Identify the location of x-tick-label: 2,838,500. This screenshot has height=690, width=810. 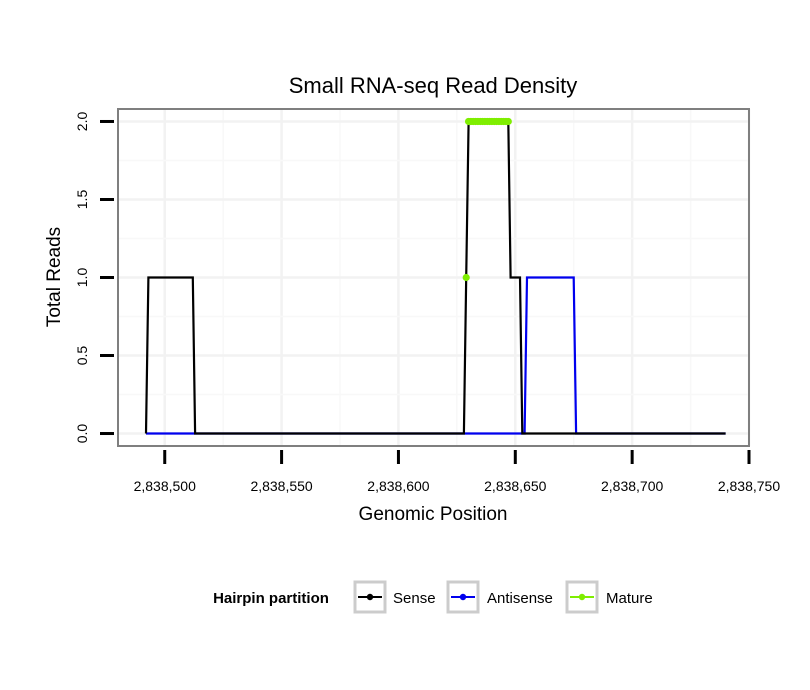
(165, 486).